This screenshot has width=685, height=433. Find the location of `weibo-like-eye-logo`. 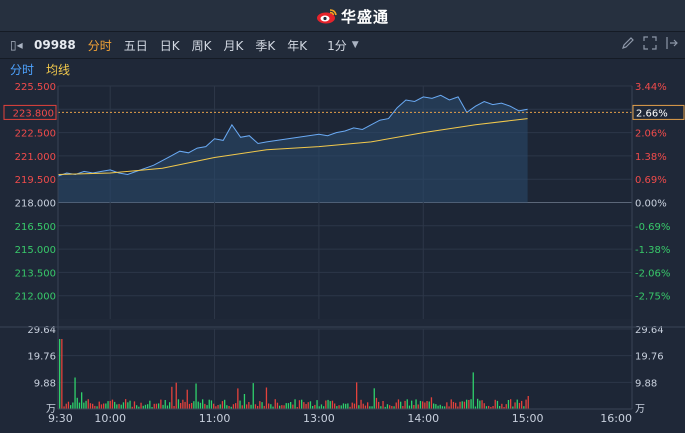

weibo-like-eye-logo is located at coordinates (327, 16).